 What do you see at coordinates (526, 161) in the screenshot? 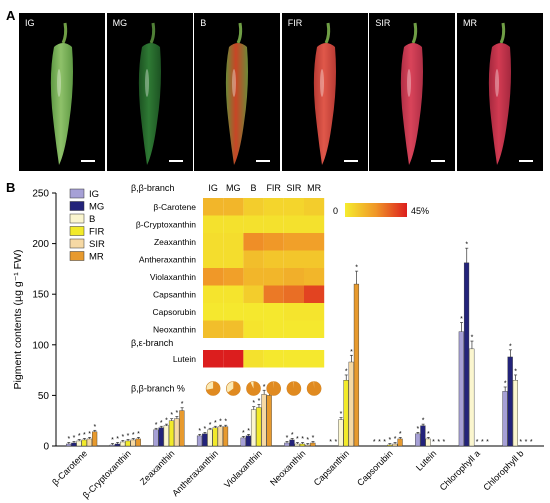
I see `scale-bar` at bounding box center [526, 161].